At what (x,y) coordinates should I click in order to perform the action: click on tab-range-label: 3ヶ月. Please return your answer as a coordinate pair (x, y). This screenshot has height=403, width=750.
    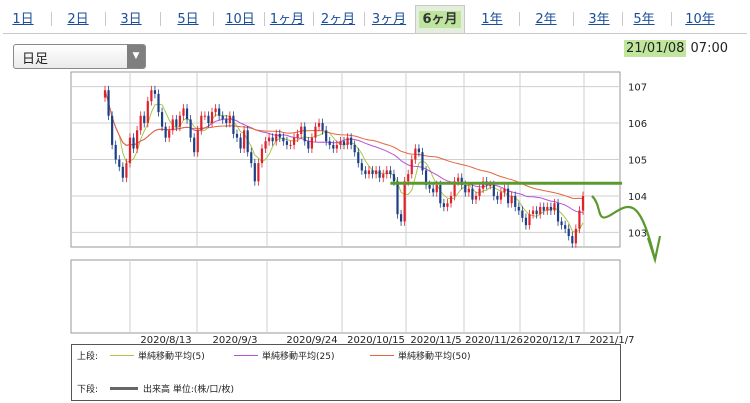
    Looking at the image, I should click on (389, 19).